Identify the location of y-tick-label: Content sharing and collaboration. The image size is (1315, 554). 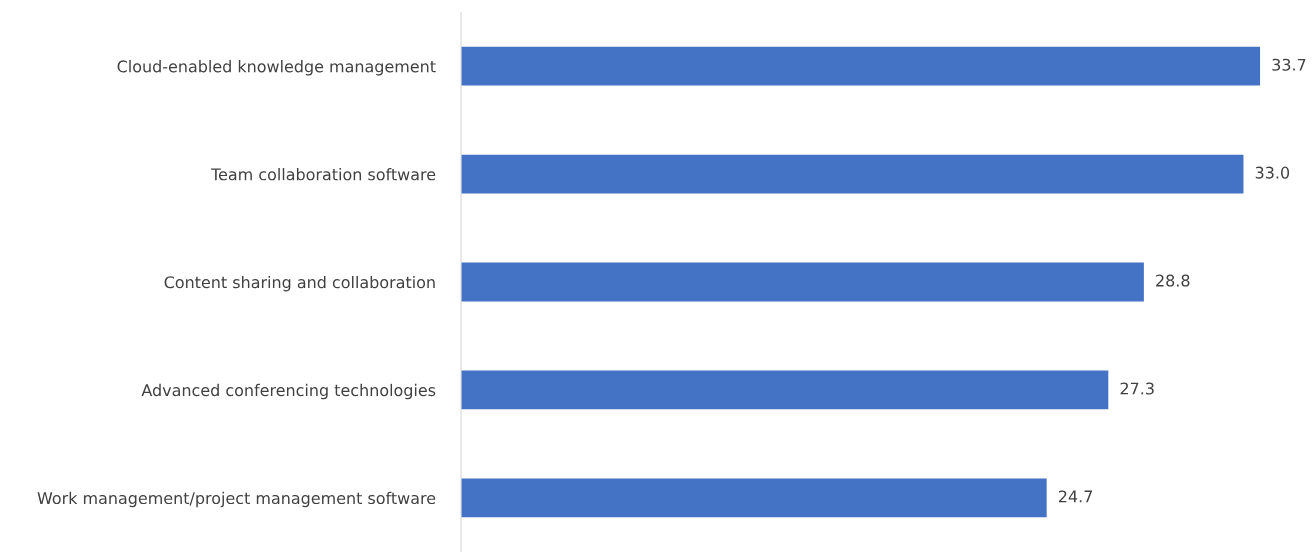
(299, 283).